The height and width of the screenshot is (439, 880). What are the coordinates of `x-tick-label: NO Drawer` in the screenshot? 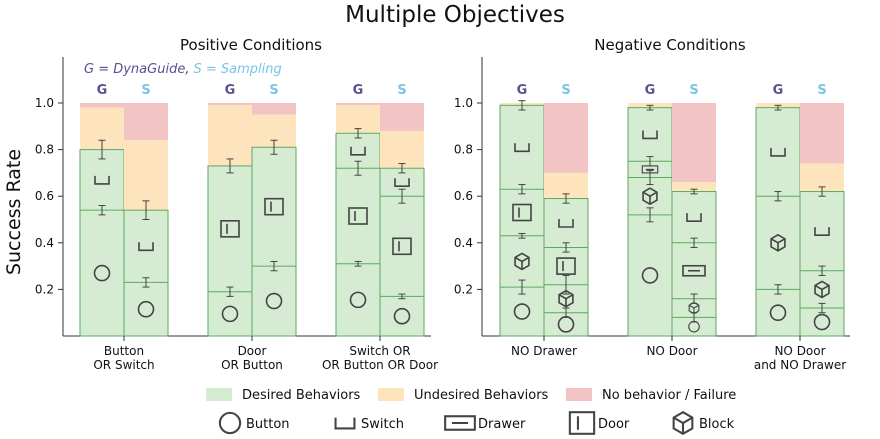 It's located at (544, 351).